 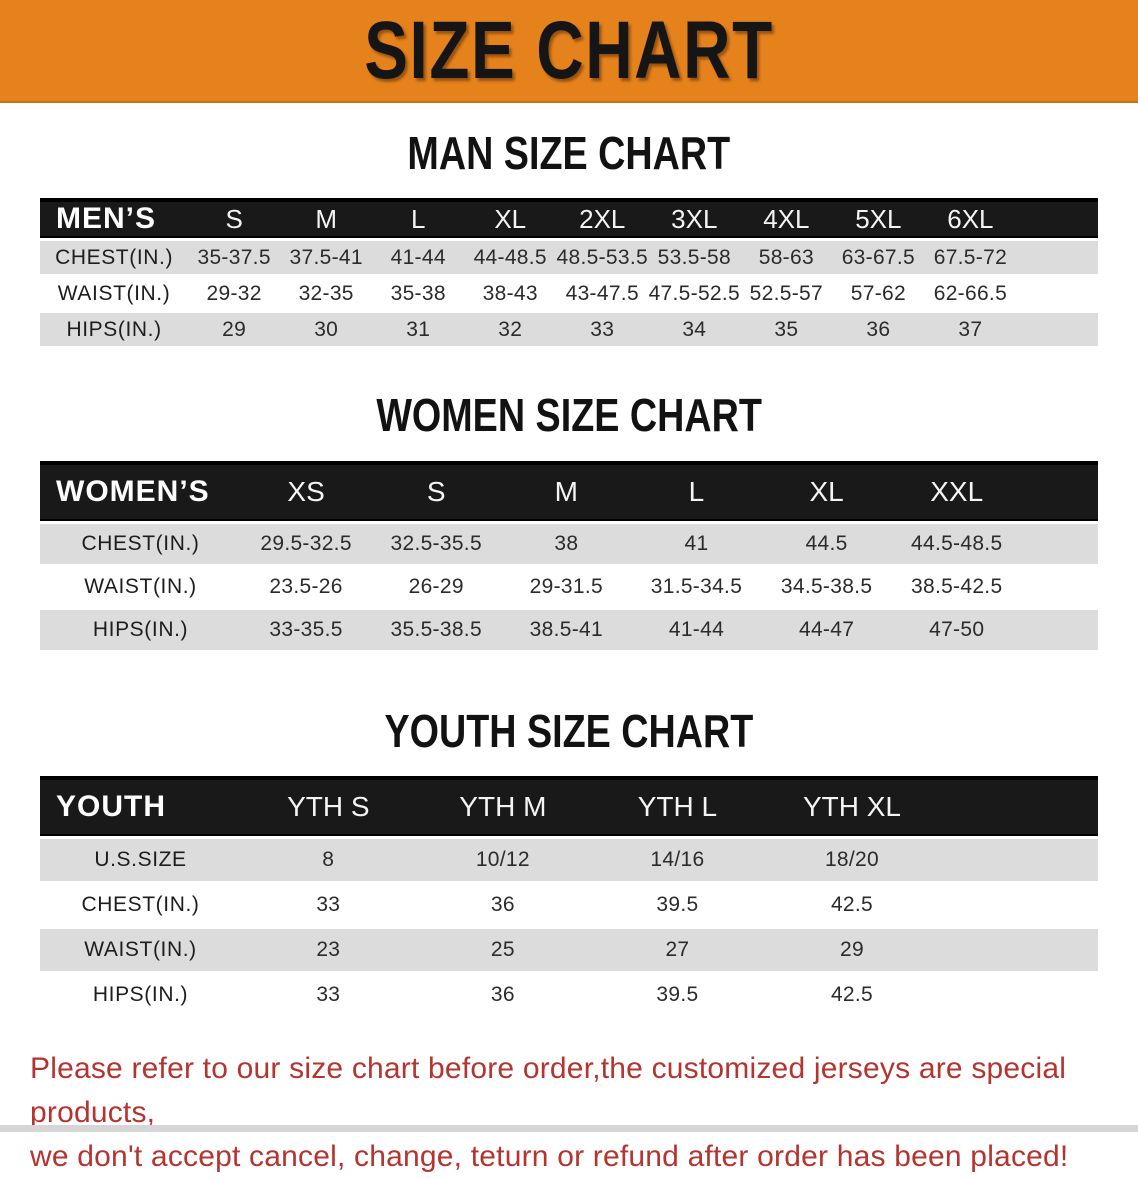 I want to click on size-value: 18/20, so click(x=852, y=859).